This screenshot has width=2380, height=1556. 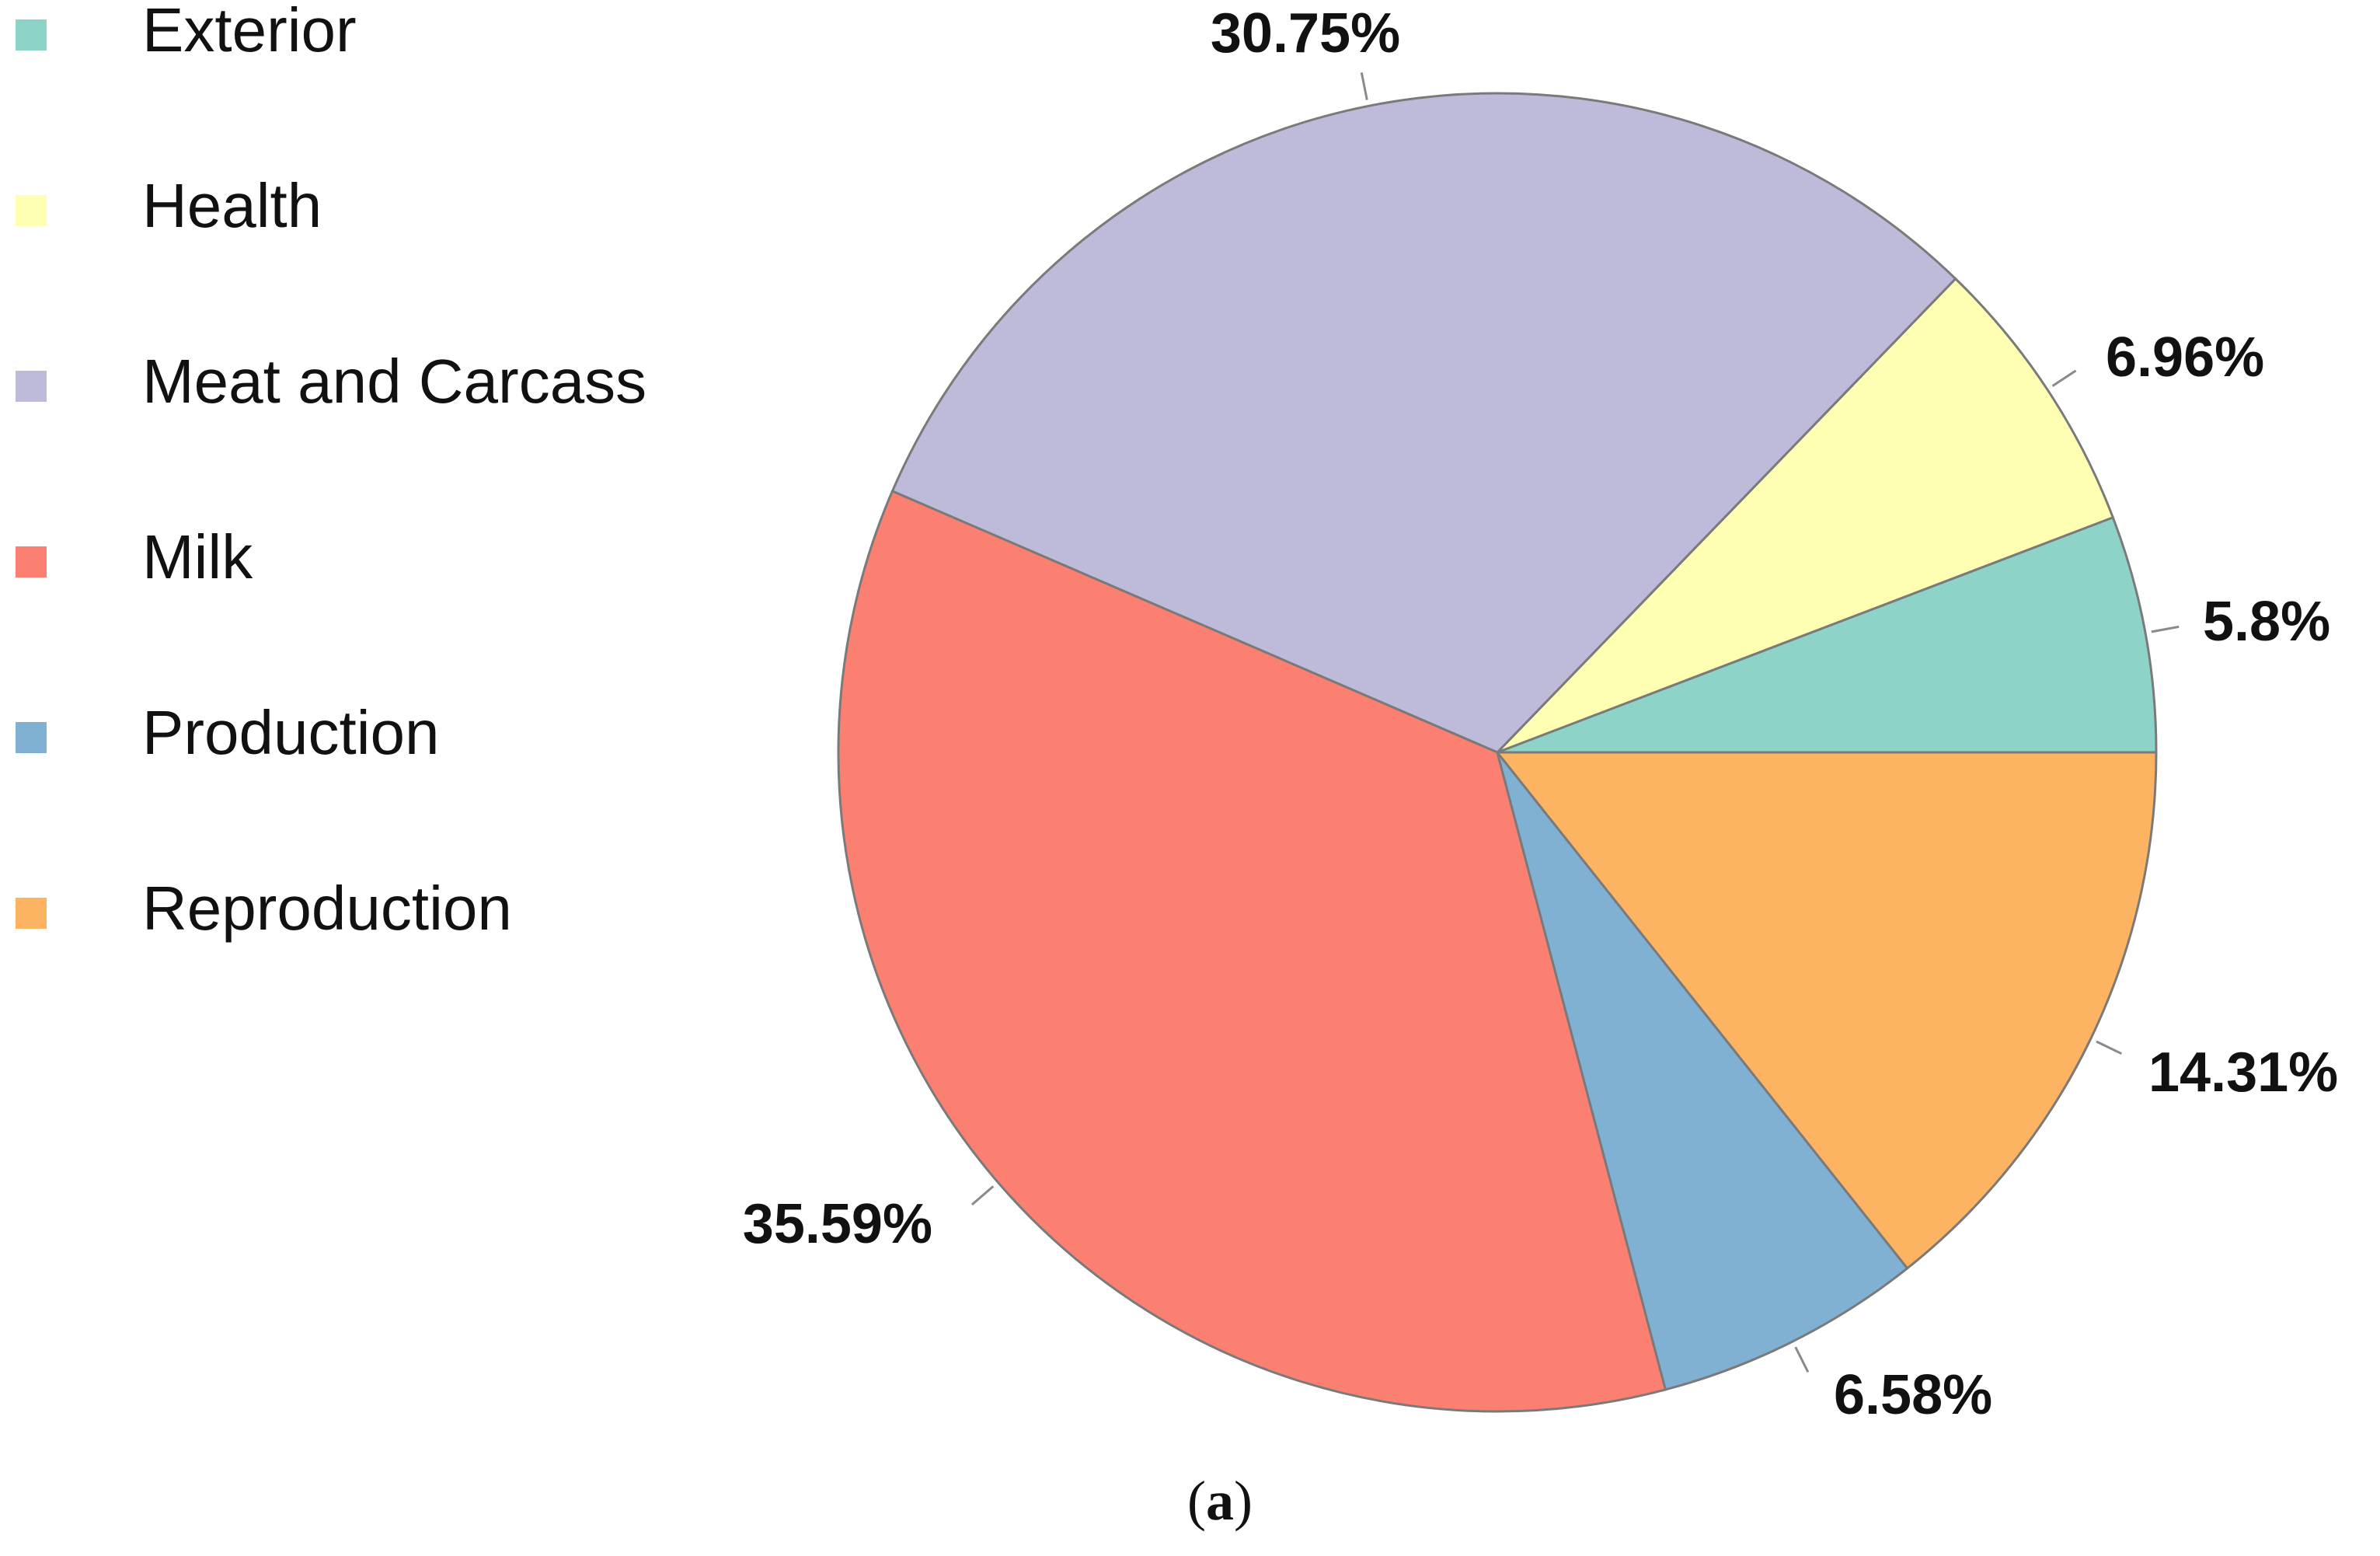 I want to click on value-label-reproduction: 14.31%, so click(x=2243, y=1072).